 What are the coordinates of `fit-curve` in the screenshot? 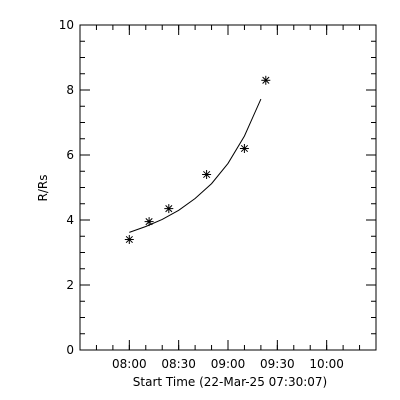 It's located at (195, 165).